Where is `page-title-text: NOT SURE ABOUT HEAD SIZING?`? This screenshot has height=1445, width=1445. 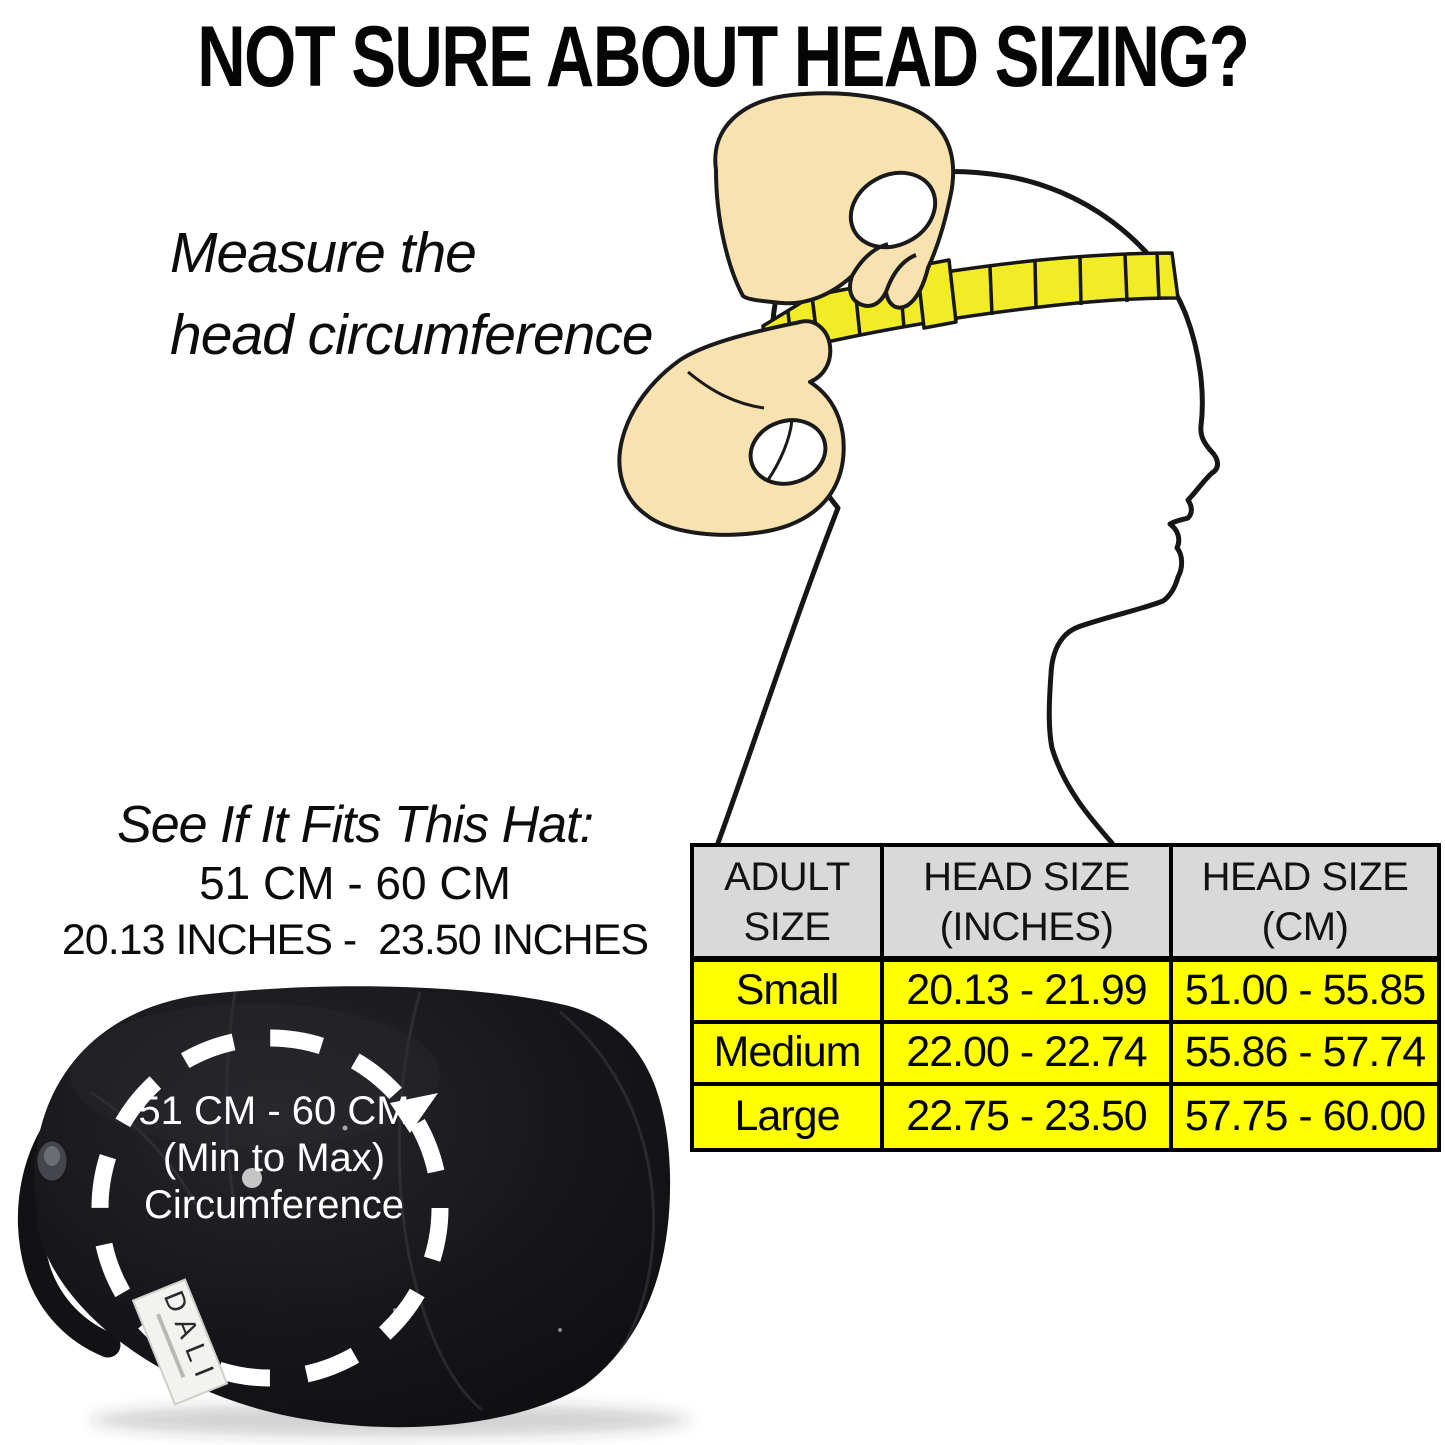
page-title-text: NOT SURE ABOUT HEAD SIZING? is located at coordinates (723, 57).